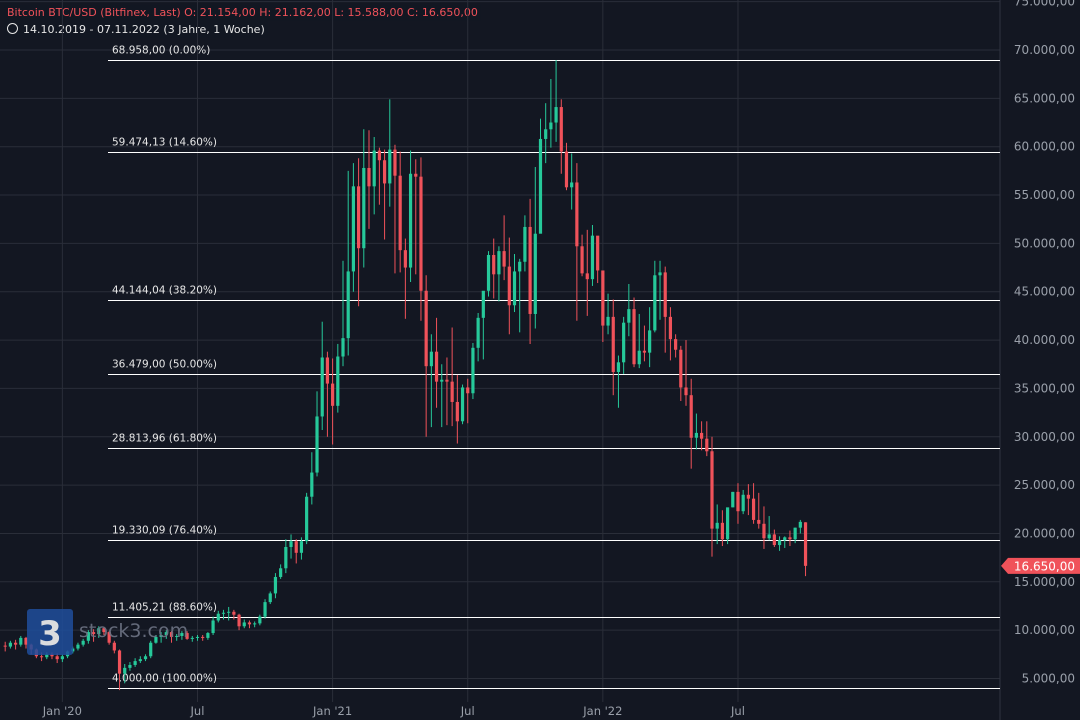  What do you see at coordinates (602, 711) in the screenshot?
I see `x-tick-label: Jan '22` at bounding box center [602, 711].